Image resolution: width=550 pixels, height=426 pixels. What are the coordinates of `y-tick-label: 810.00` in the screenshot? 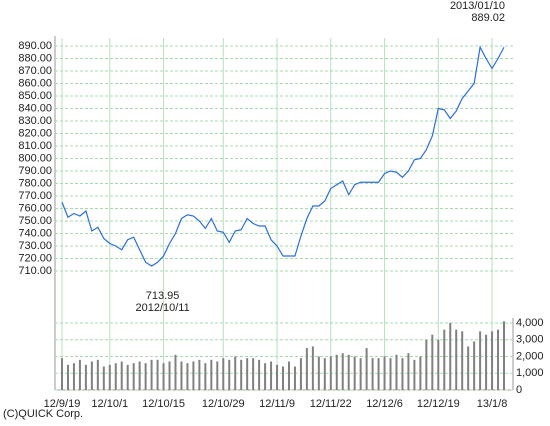 It's located at (35, 146).